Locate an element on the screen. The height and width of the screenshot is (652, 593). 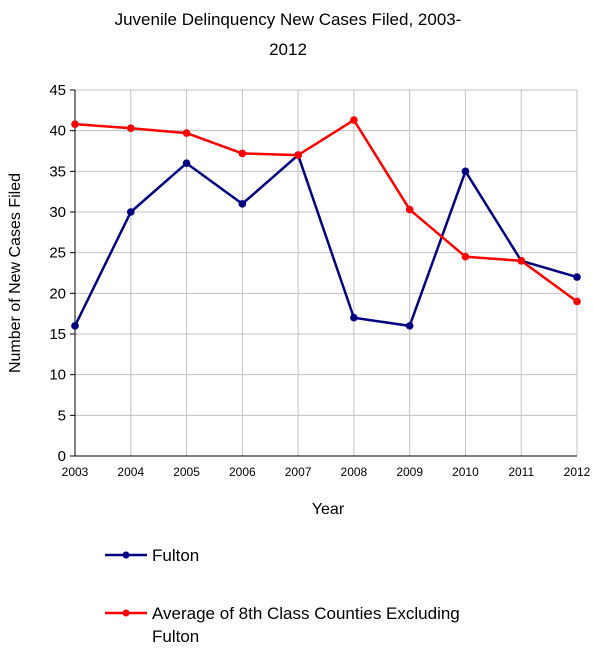
series-0-point-2006 is located at coordinates (242, 204).